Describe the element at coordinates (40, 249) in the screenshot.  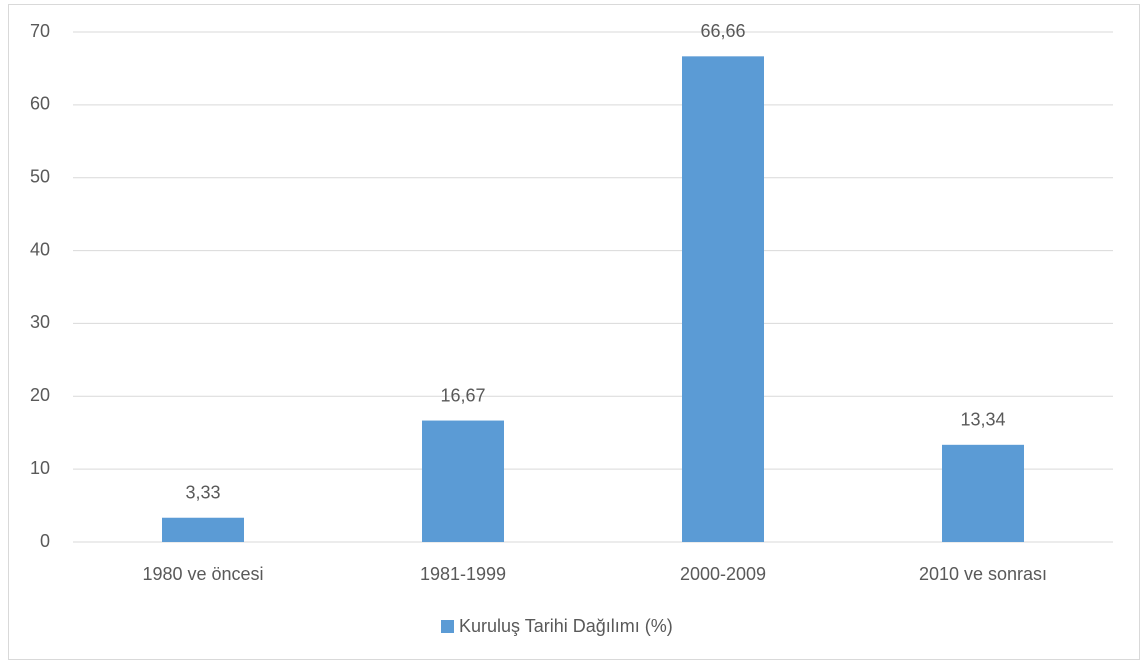
I see `y-tick-label: 40` at that location.